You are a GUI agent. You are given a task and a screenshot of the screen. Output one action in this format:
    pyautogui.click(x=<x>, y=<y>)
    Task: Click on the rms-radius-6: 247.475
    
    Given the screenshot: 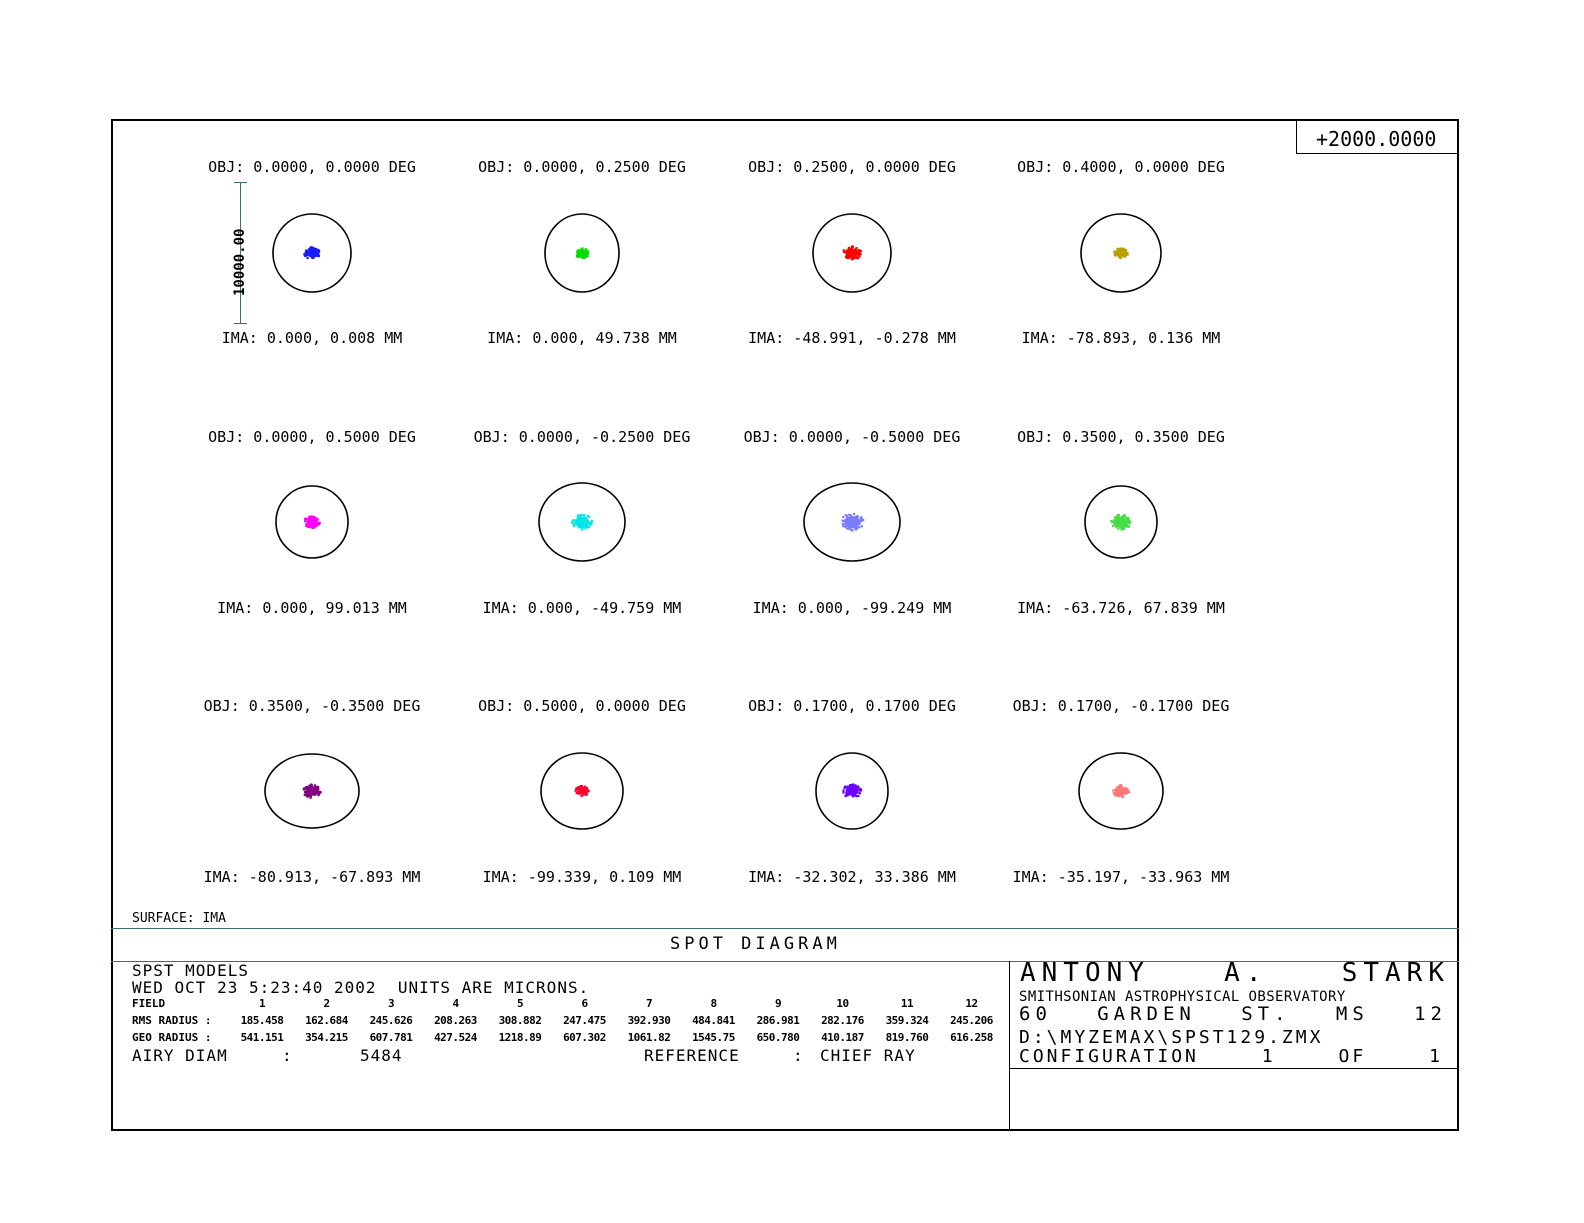 What is the action you would take?
    pyautogui.click(x=584, y=1020)
    